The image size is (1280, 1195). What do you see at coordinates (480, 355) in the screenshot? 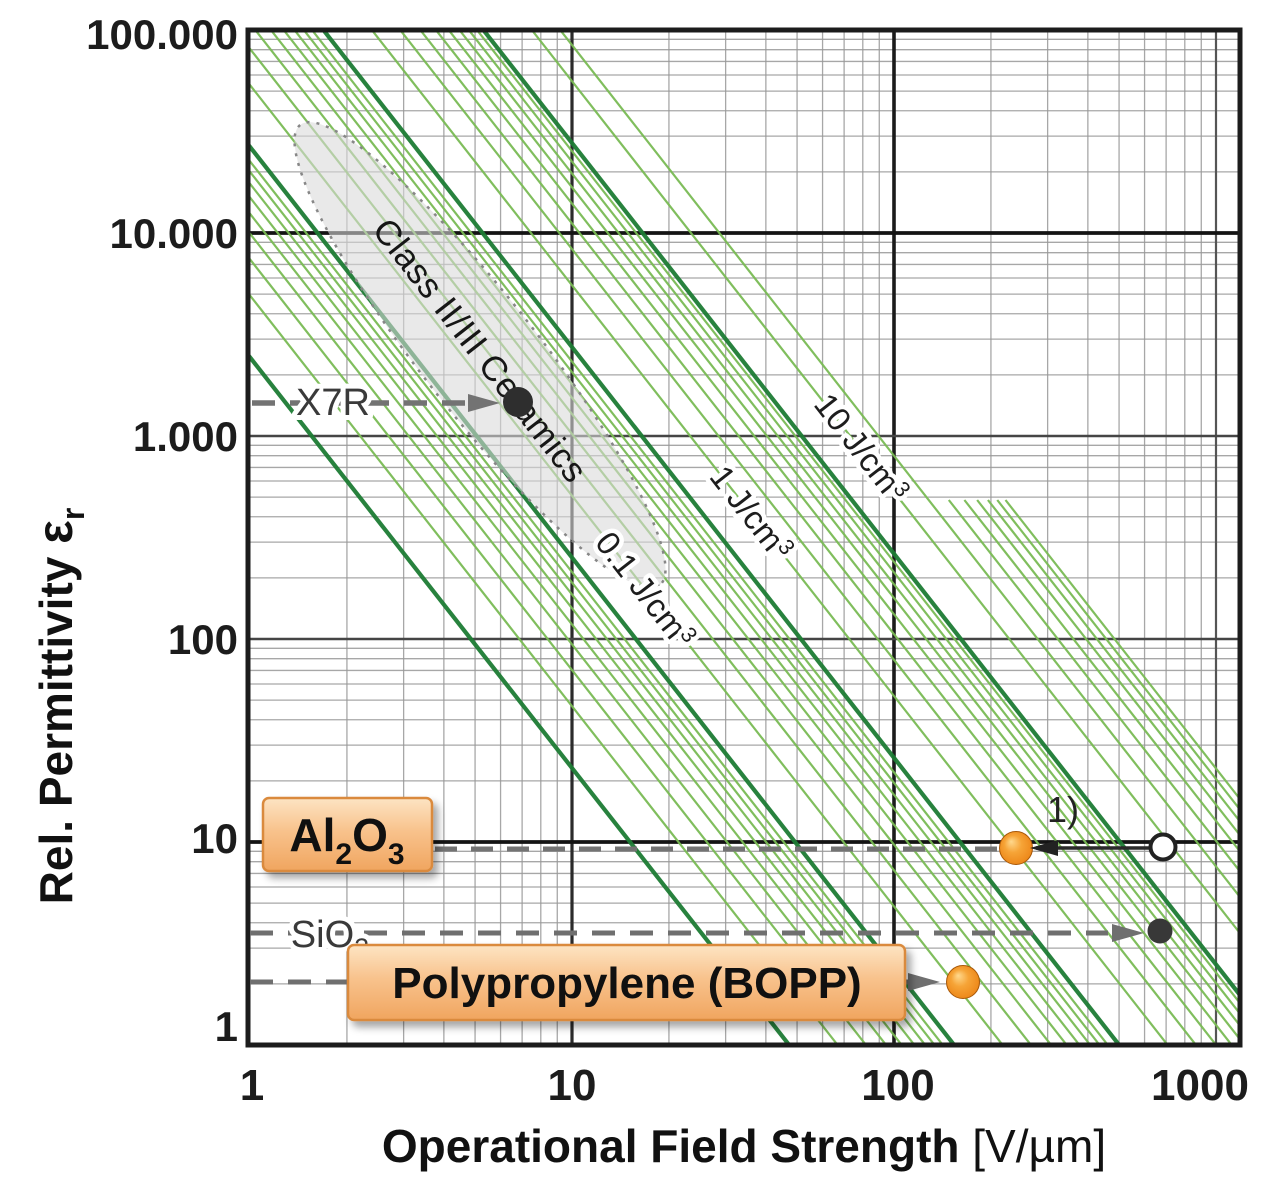
I see `ceramics-region-blob` at bounding box center [480, 355].